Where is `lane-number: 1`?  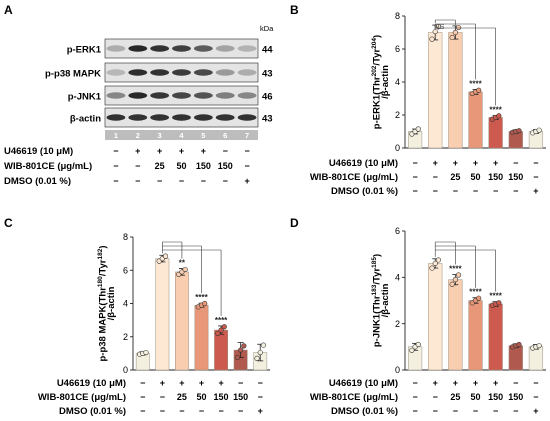 lane-number: 1 is located at coordinates (116, 135).